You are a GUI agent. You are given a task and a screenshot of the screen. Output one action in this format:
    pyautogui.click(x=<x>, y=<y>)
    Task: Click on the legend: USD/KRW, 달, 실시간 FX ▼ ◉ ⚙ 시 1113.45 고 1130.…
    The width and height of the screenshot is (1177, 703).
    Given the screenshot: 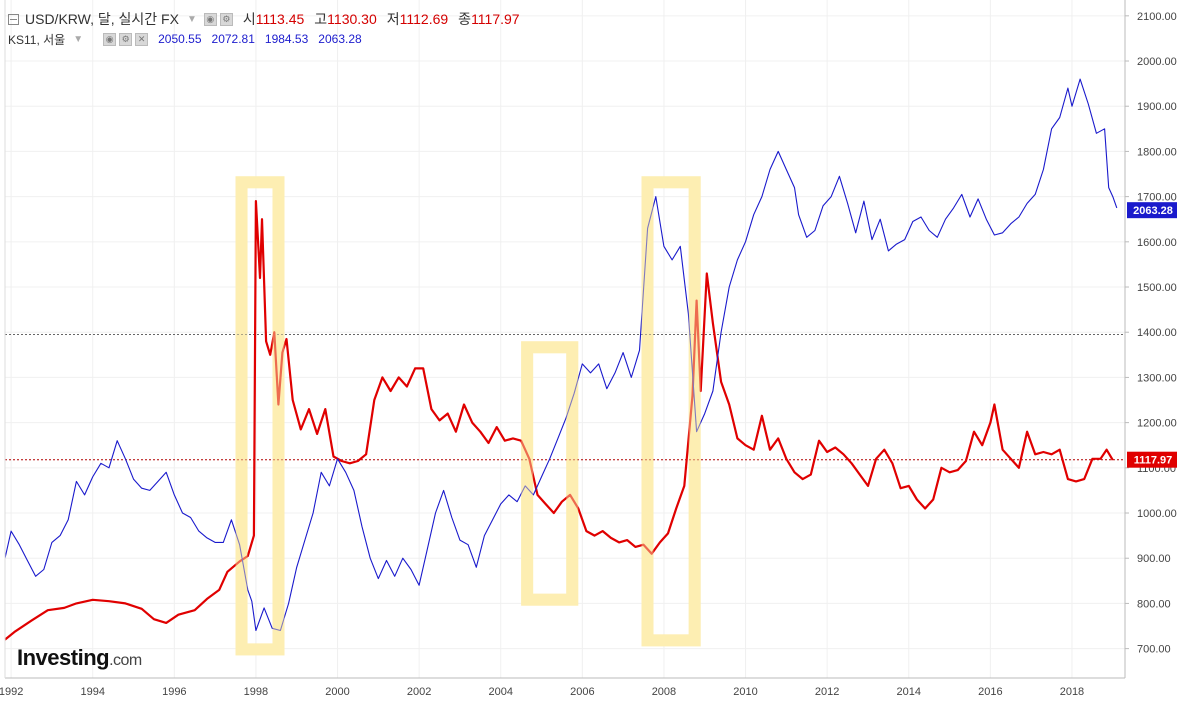 What is the action you would take?
    pyautogui.click(x=264, y=28)
    